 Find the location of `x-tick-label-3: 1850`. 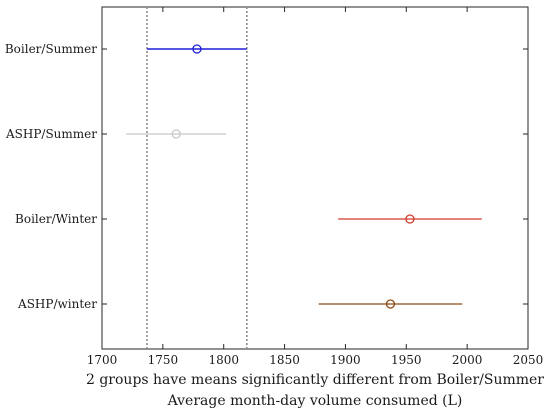

x-tick-label-3: 1850 is located at coordinates (284, 360).